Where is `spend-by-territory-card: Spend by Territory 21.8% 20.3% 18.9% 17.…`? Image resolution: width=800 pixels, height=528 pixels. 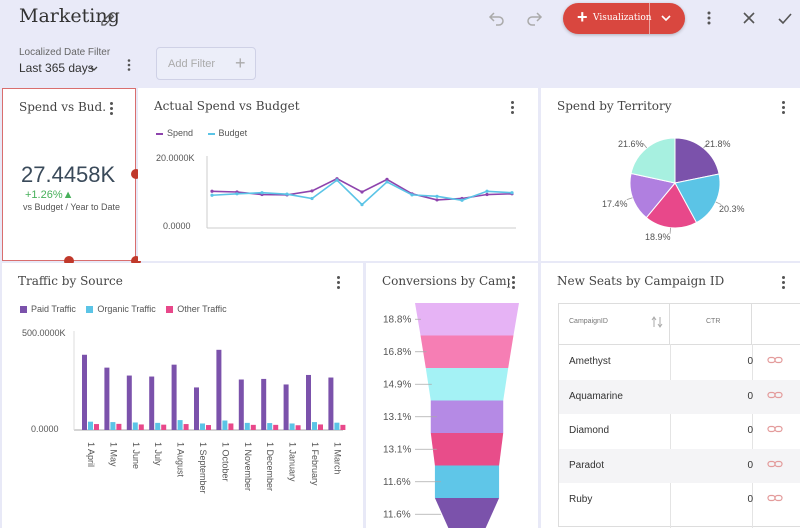
spend-by-territory-card: Spend by Territory 21.8% 20.3% 18.9% 17.… is located at coordinates (670, 174).